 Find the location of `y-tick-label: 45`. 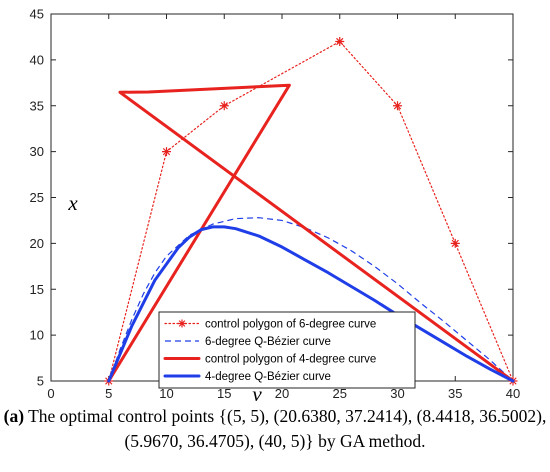

y-tick-label: 45 is located at coordinates (37, 14).